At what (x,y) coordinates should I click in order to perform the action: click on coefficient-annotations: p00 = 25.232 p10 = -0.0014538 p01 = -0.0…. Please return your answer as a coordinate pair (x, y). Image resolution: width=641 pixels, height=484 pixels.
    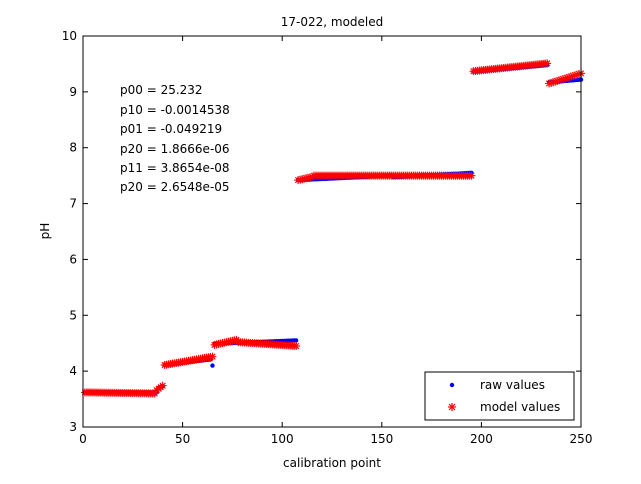
    Looking at the image, I should click on (175, 138).